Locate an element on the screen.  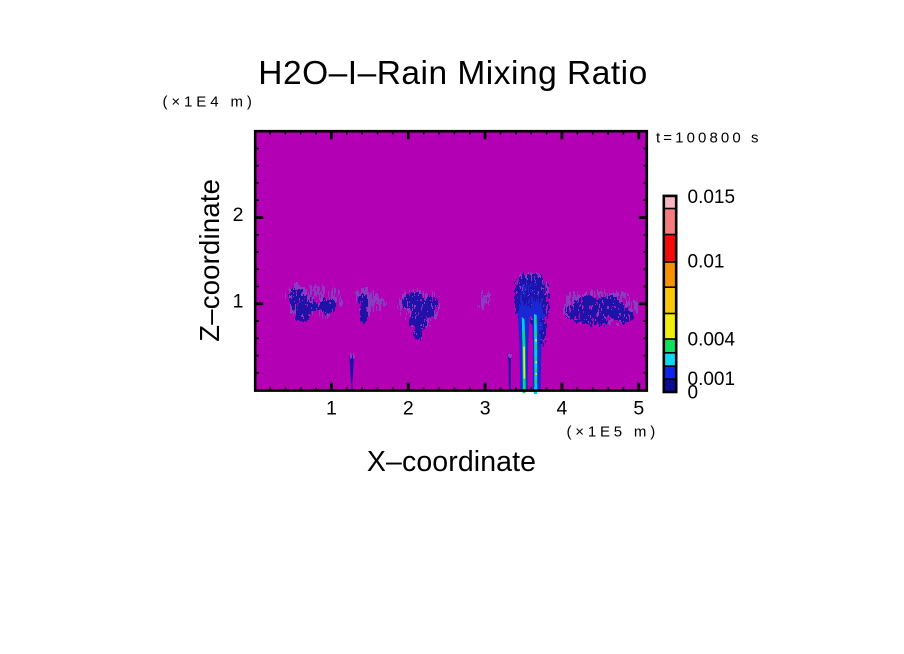
svg-text: 4 is located at coordinates (562, 409).